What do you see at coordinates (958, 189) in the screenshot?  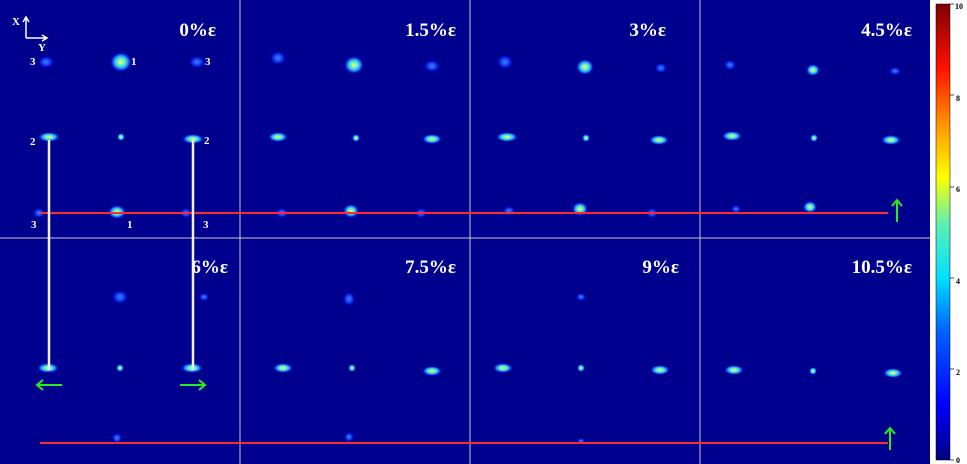 I see `colorbar-tick-label: 6` at bounding box center [958, 189].